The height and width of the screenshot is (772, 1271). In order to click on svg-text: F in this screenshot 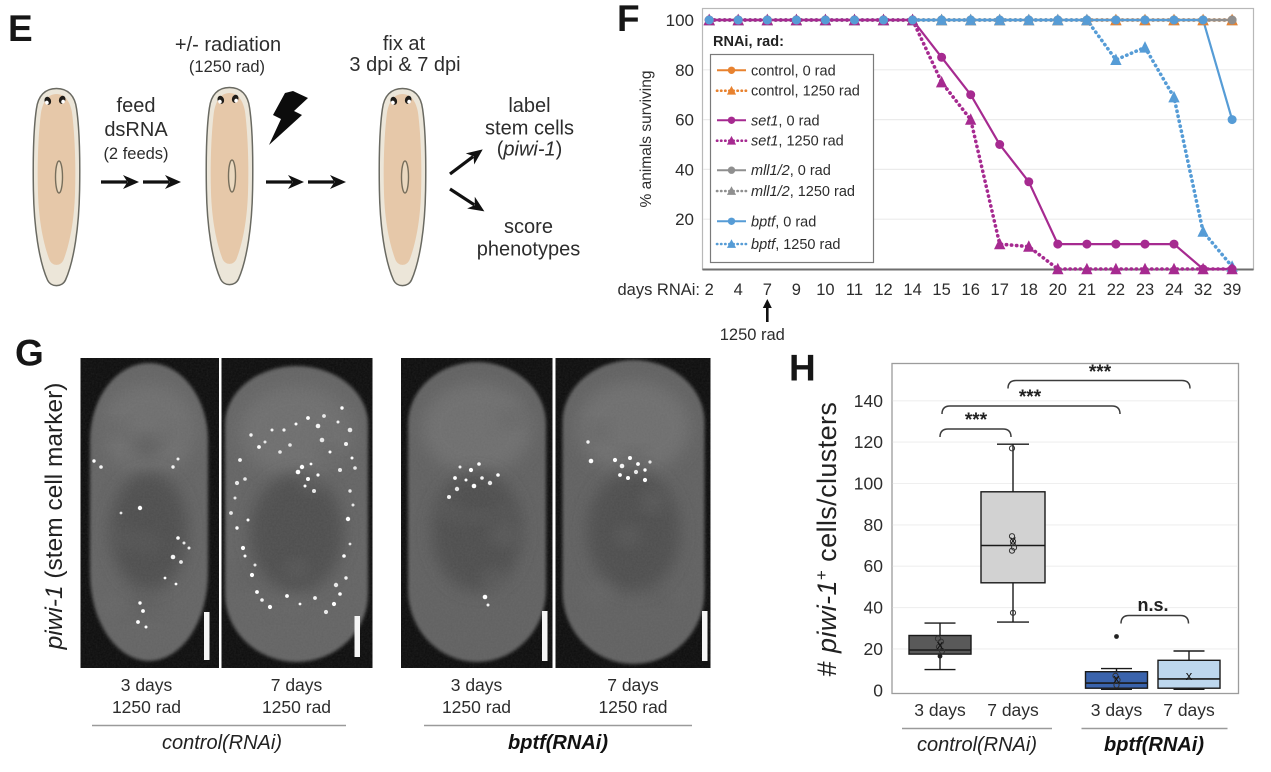, I will do `click(628, 19)`.